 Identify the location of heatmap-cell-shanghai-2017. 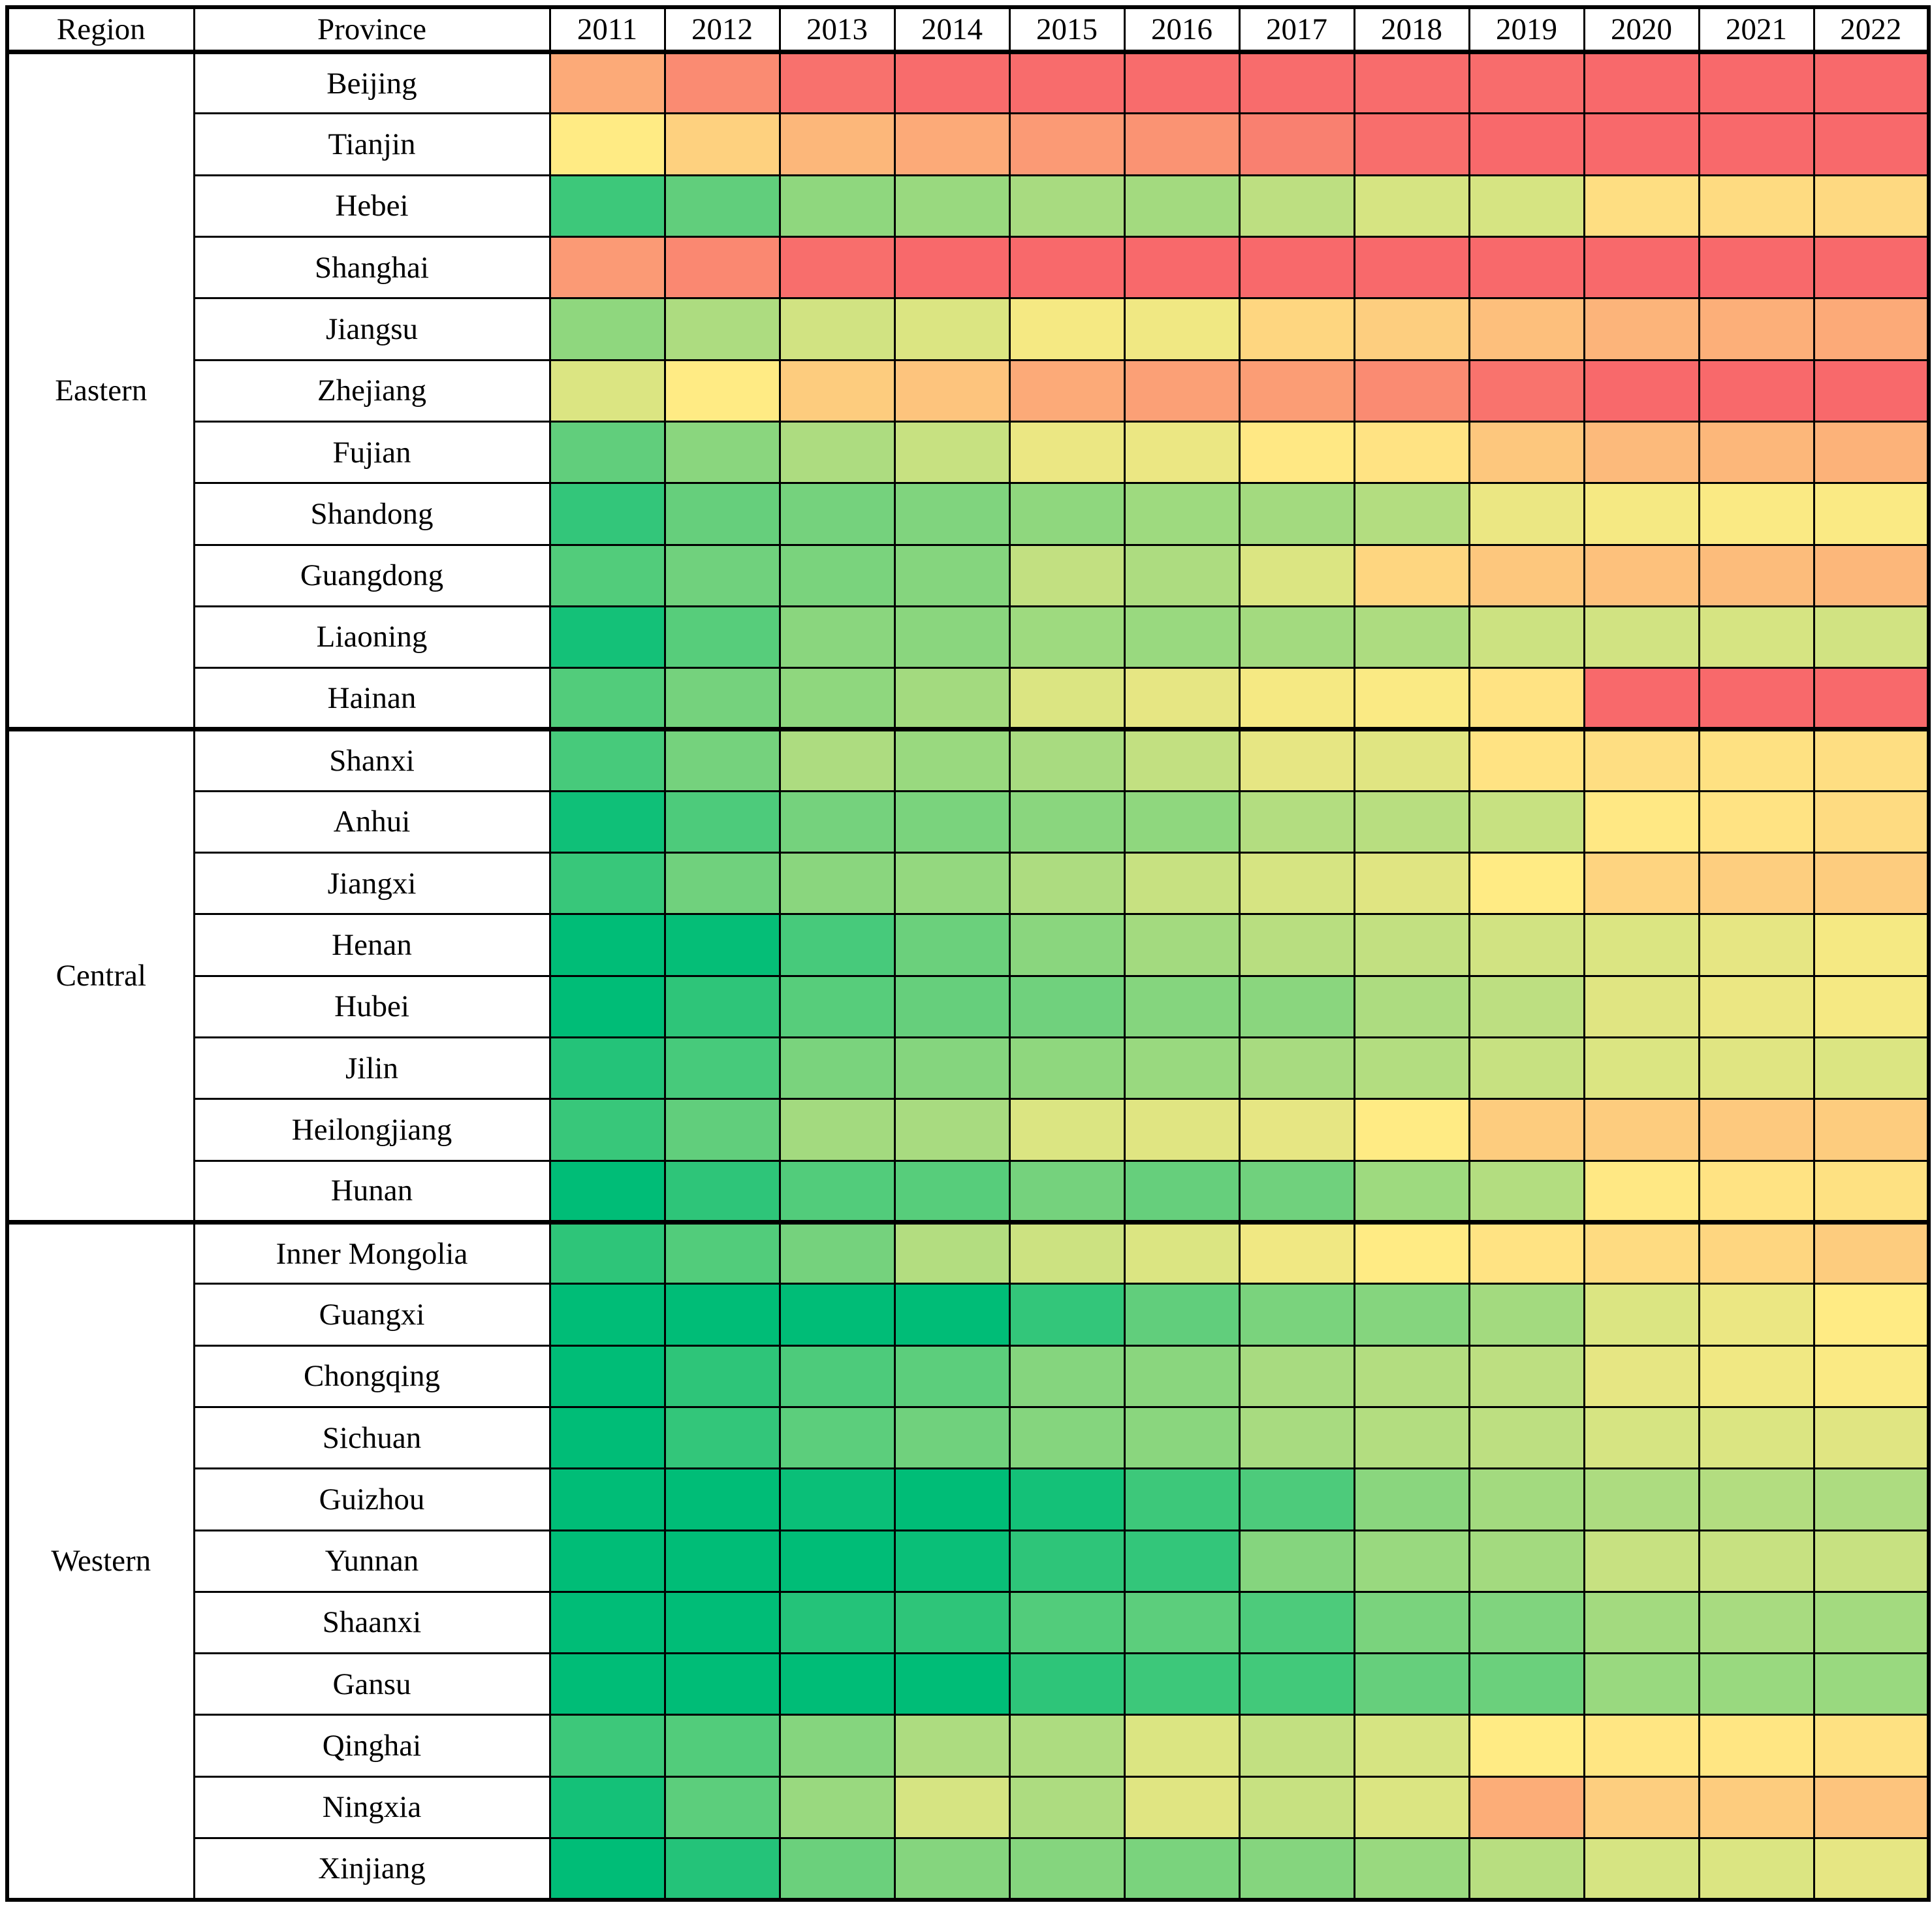
(1296, 267).